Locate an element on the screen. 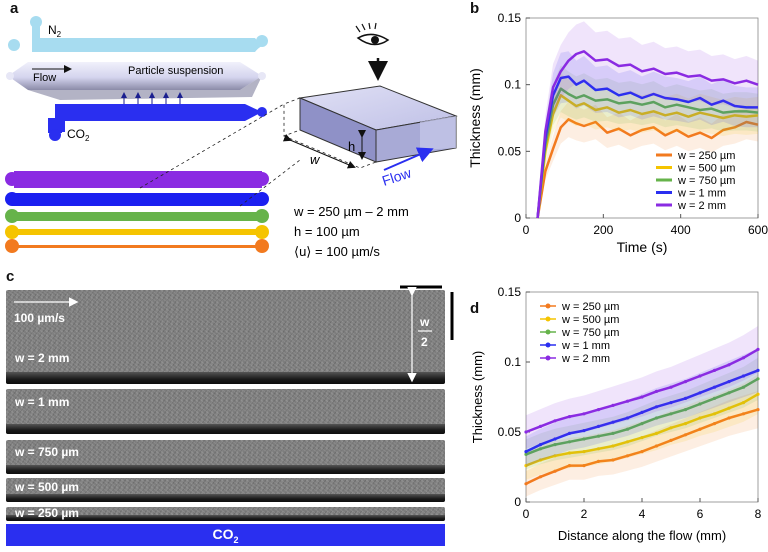  co2-bar: CO2 is located at coordinates (225, 535).